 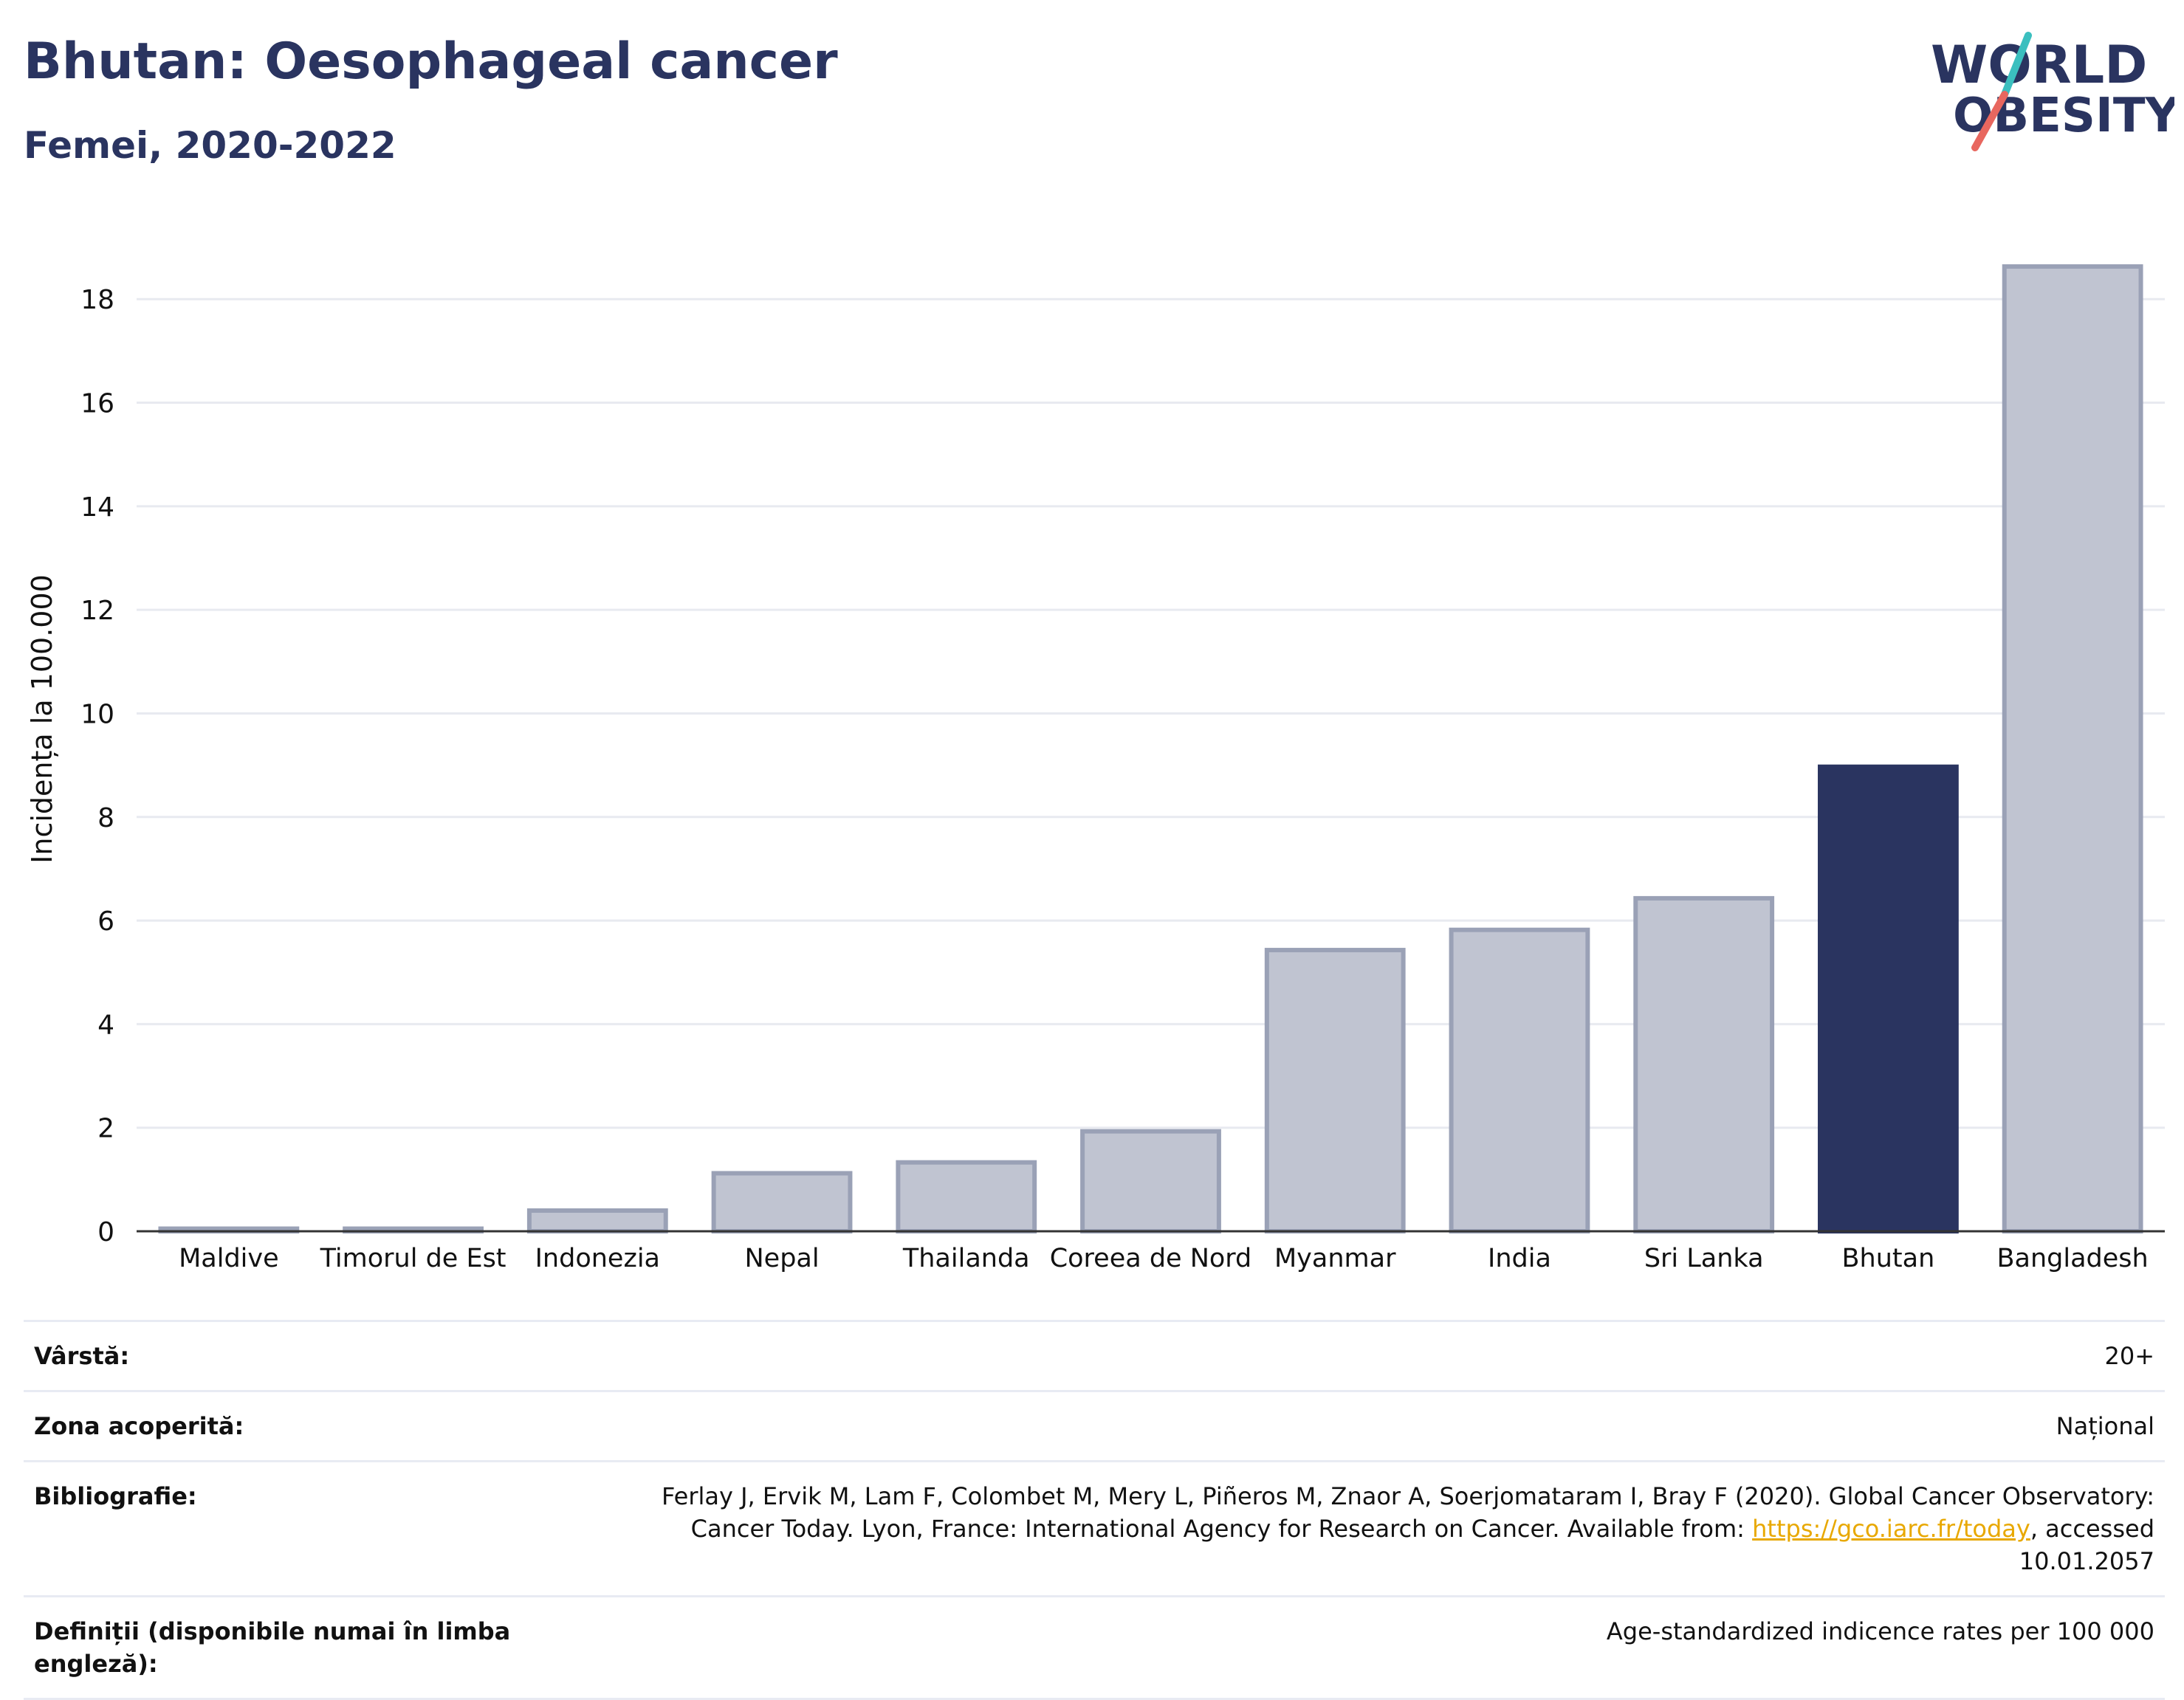 What do you see at coordinates (2017, 65) in the screenshot?
I see `logo-slash-top` at bounding box center [2017, 65].